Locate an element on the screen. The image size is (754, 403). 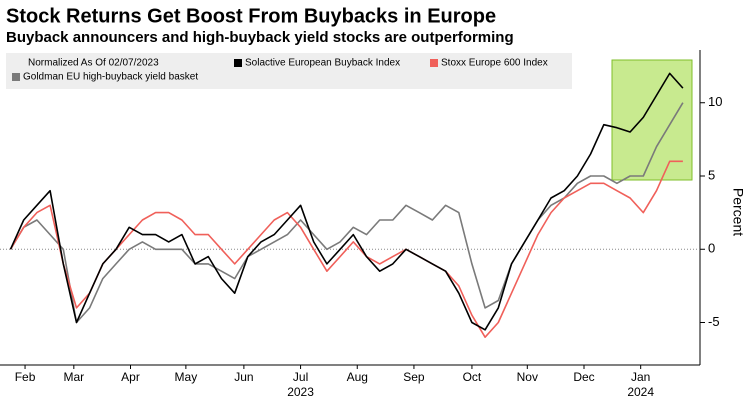
legend-box is located at coordinates (289, 71).